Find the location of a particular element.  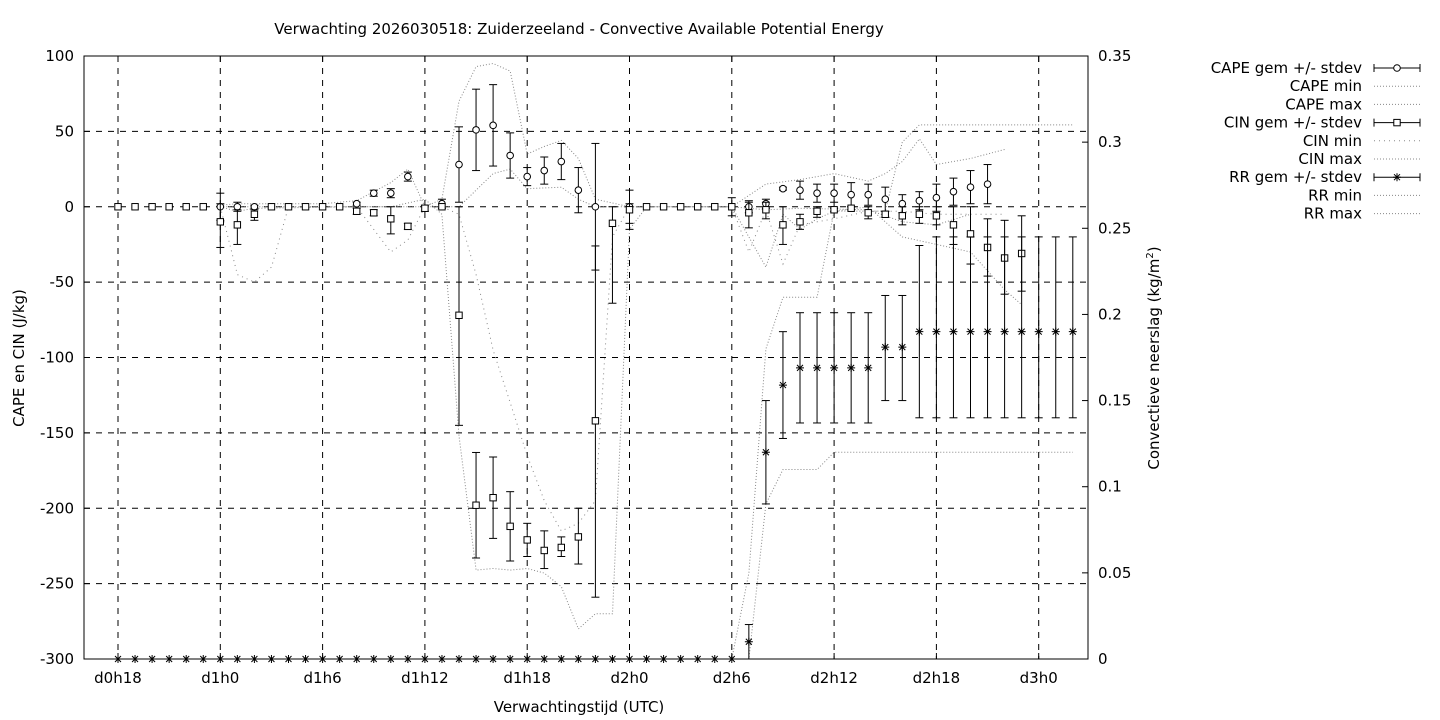

y2-tick-label: 0.2 is located at coordinates (1110, 314).